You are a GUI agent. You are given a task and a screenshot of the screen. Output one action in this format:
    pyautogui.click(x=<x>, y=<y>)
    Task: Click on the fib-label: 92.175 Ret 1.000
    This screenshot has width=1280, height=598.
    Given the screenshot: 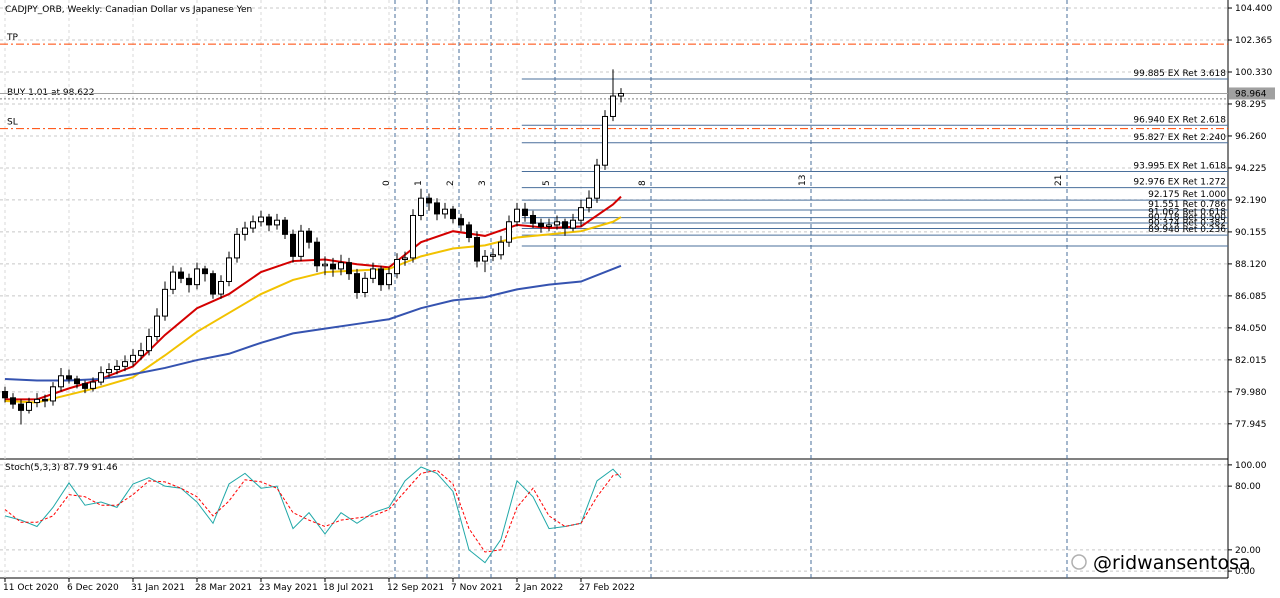 What is the action you would take?
    pyautogui.click(x=1187, y=195)
    